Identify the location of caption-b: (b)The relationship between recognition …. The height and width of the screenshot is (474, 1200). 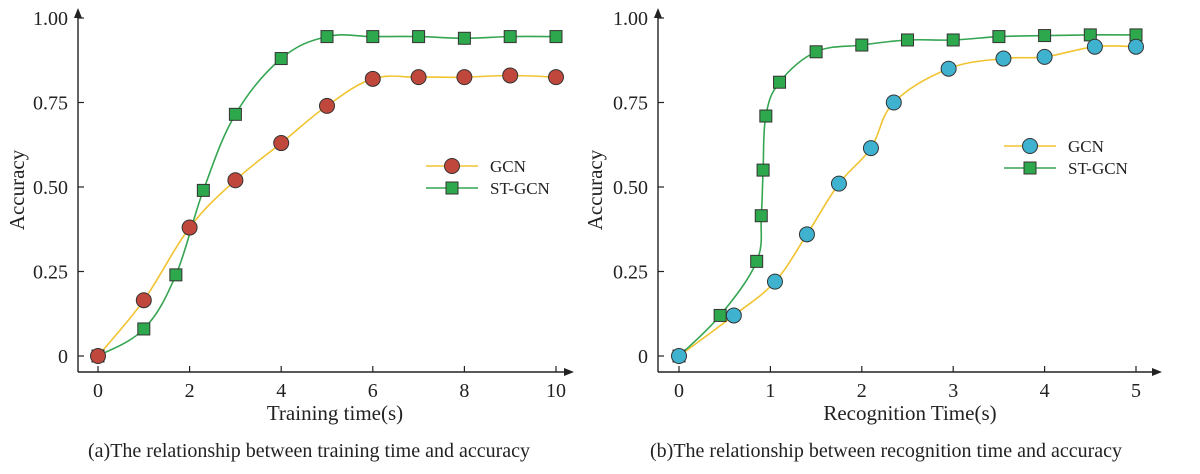
(886, 451).